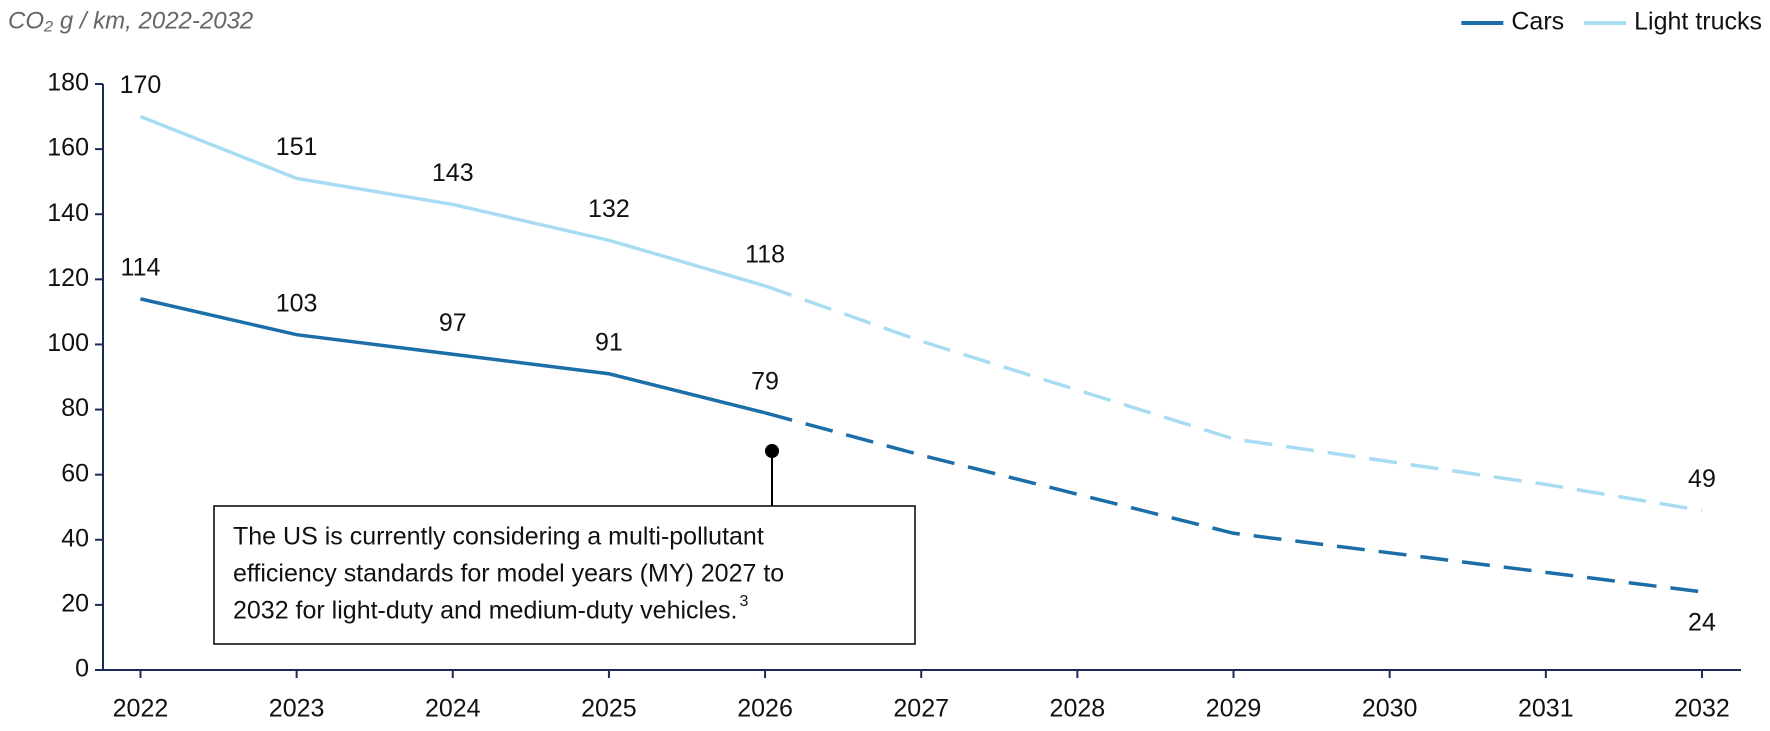 The image size is (1770, 731). I want to click on data-label: 91, so click(609, 342).